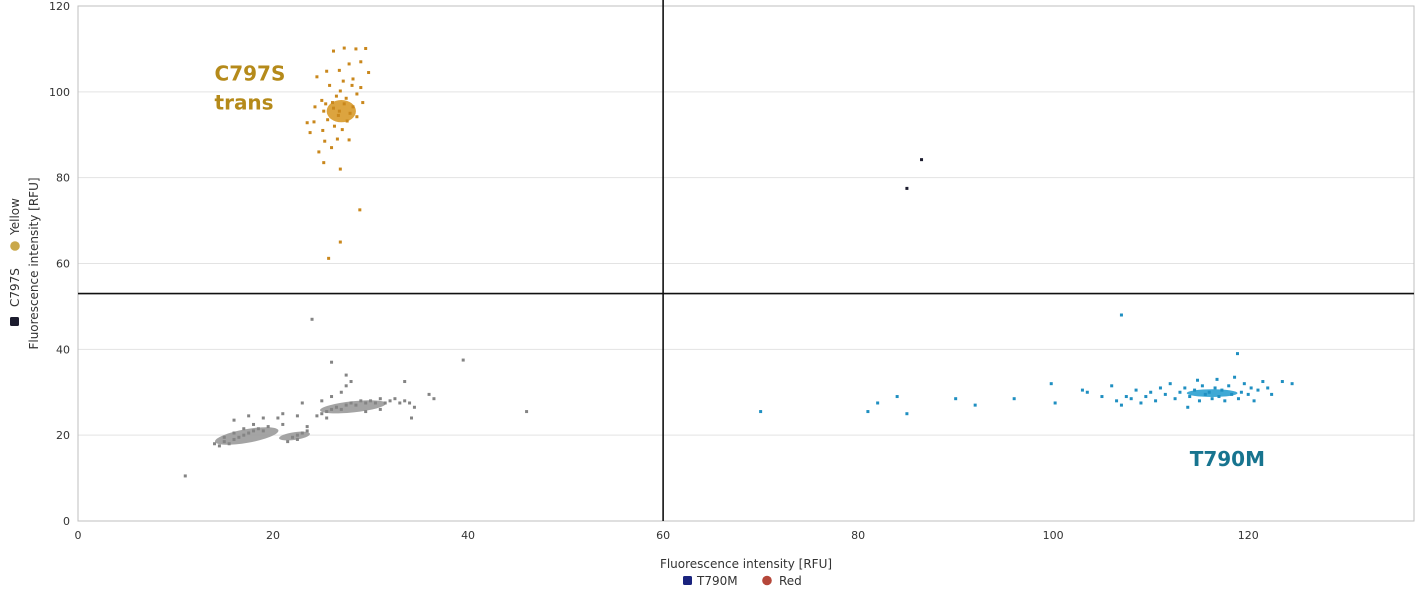 Image resolution: width=1419 pixels, height=601 pixels. What do you see at coordinates (790, 581) in the screenshot?
I see `legend-x-red-label: Red` at bounding box center [790, 581].